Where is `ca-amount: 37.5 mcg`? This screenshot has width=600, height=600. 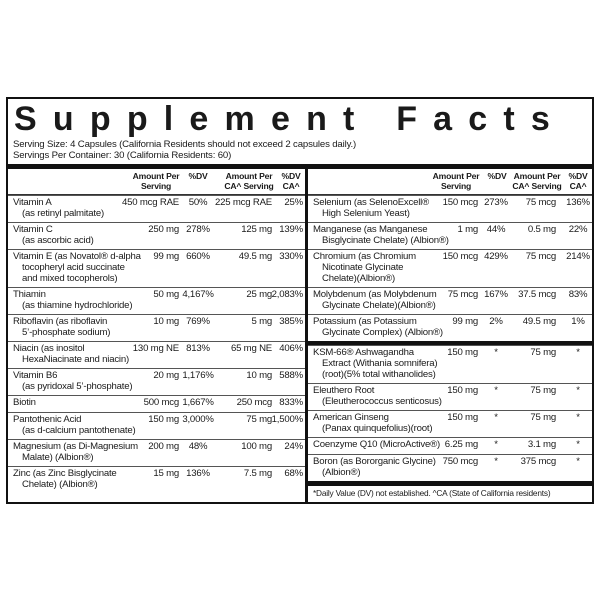
ca-amount: 37.5 mcg is located at coordinates (537, 294).